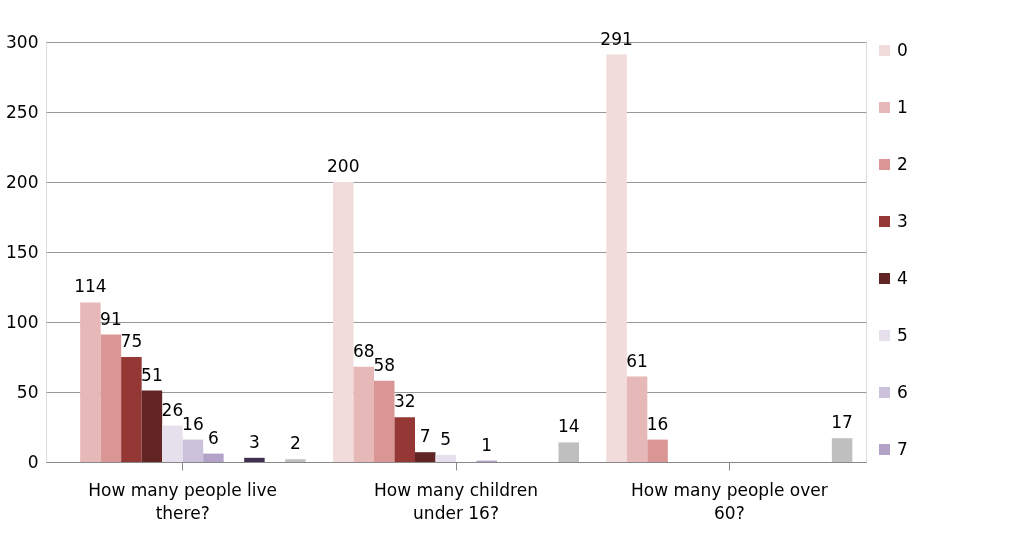 The image size is (1028, 545). What do you see at coordinates (404, 401) in the screenshot?
I see `data-label: 32` at bounding box center [404, 401].